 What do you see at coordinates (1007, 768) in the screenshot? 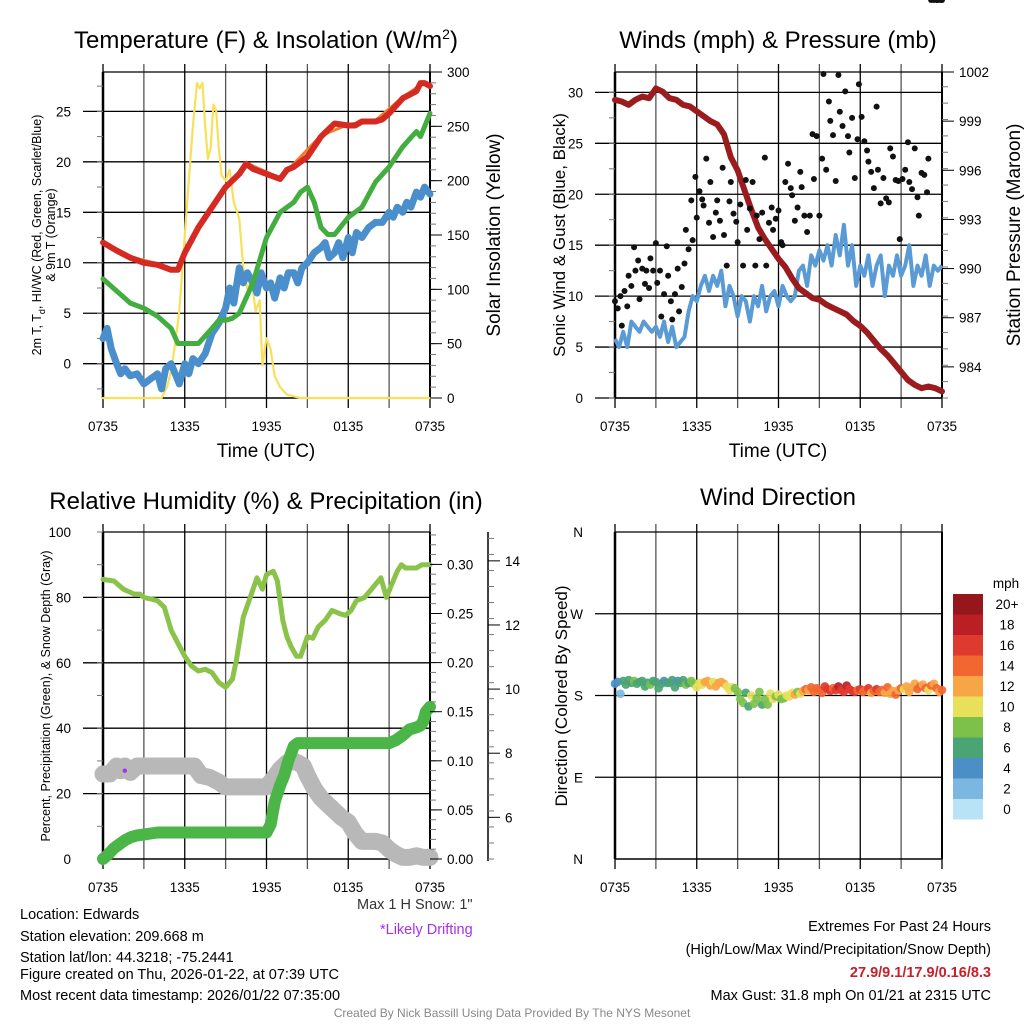
I see `colorbar-label: 4` at bounding box center [1007, 768].